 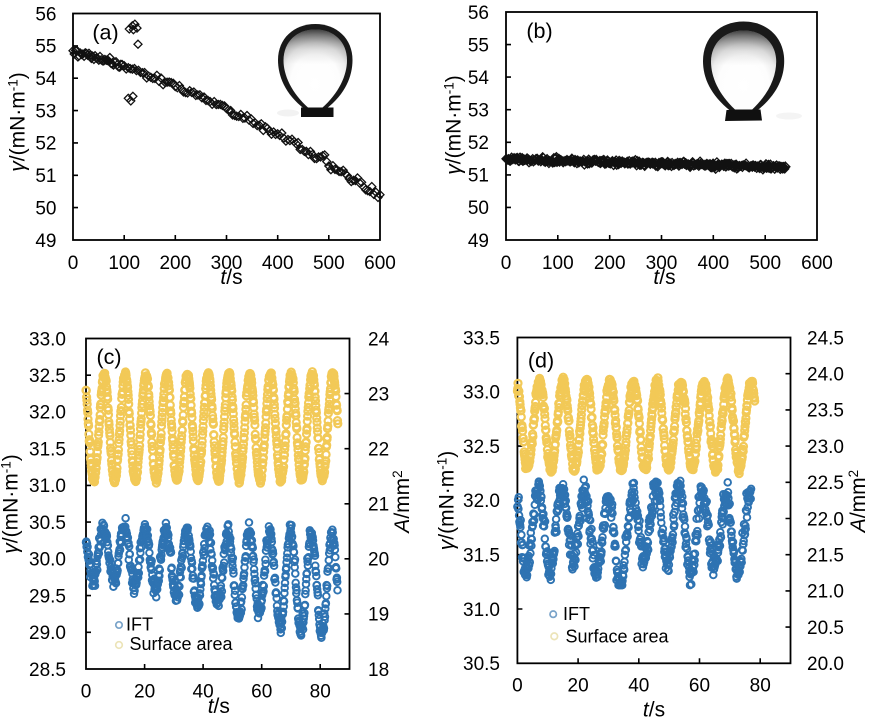 What do you see at coordinates (825, 592) in the screenshot?
I see `svg-text: 21.0` at bounding box center [825, 592].